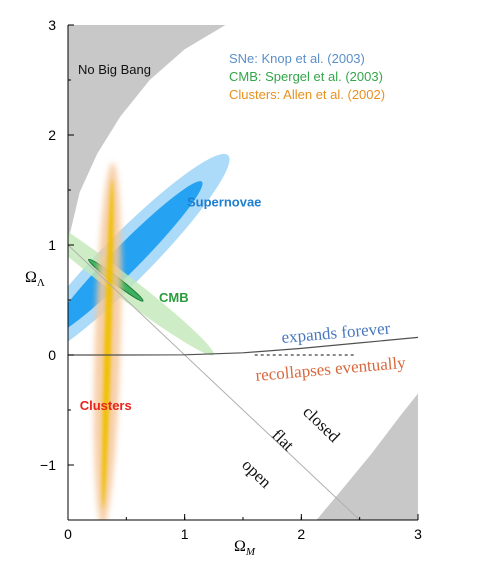  Describe the element at coordinates (68, 534) in the screenshot. I see `x-tick-label: 0` at that location.